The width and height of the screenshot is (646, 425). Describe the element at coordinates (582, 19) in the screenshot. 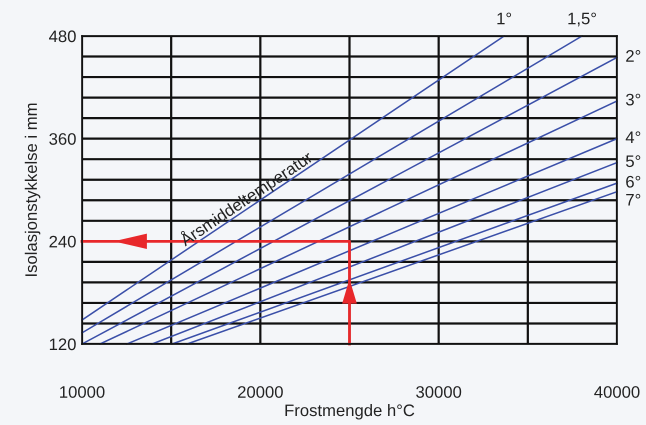

I see `series-label: 1,5°` at that location.